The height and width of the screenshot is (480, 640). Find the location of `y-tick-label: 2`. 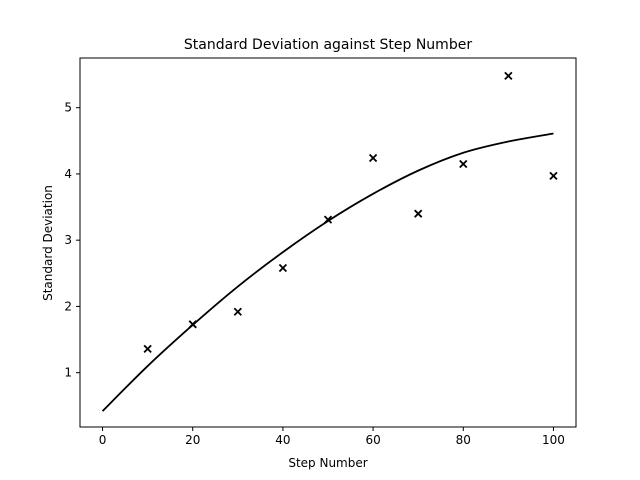

y-tick-label: 2 is located at coordinates (68, 306).